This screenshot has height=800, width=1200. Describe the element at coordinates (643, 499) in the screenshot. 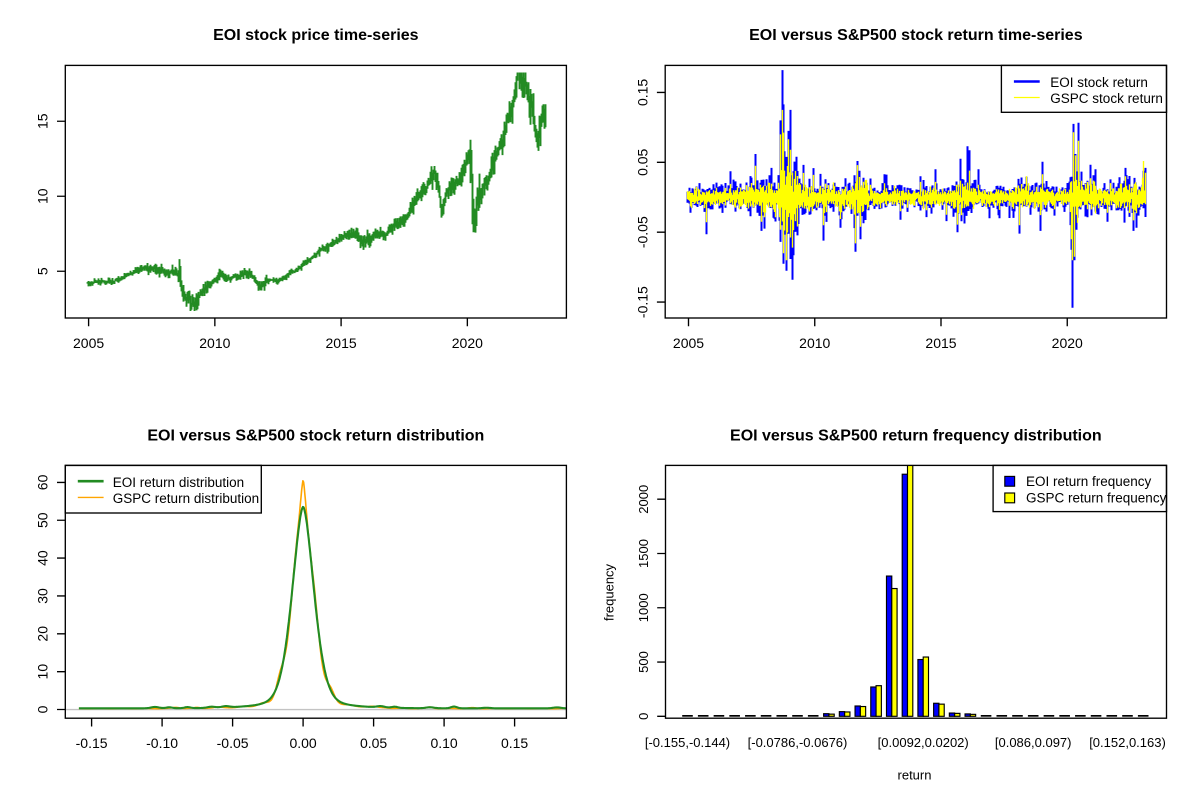

I see `svg-text: 2000` at that location.